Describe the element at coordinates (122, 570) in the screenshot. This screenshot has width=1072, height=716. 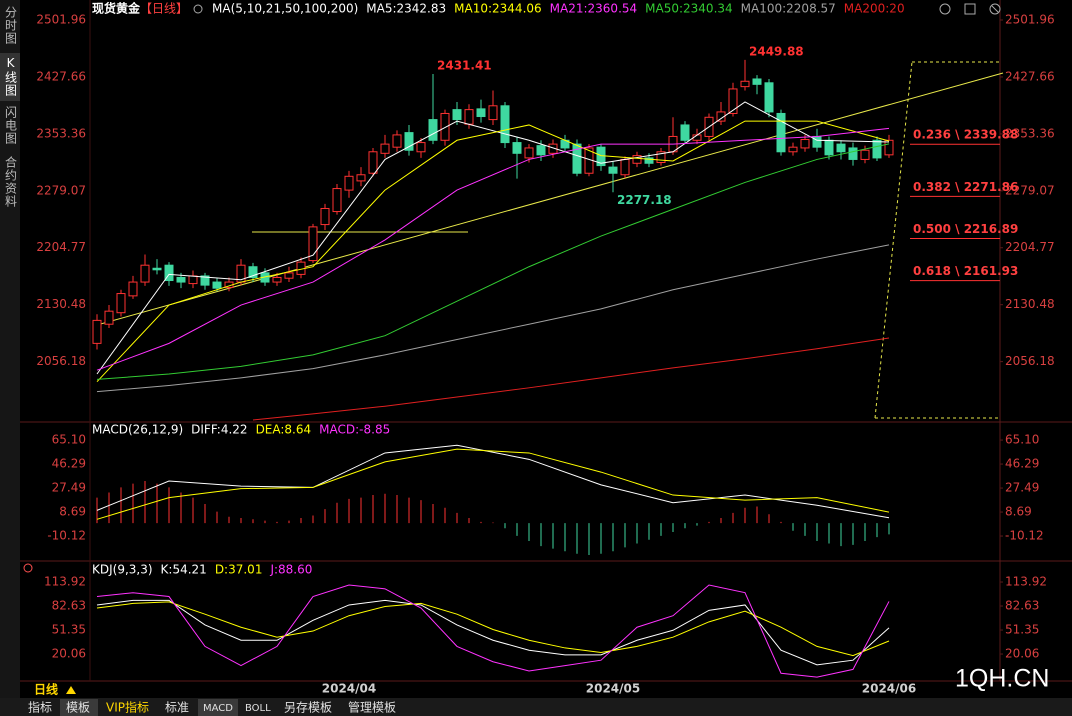
I see `indicator-name: KDJ(9,3,3)` at that location.